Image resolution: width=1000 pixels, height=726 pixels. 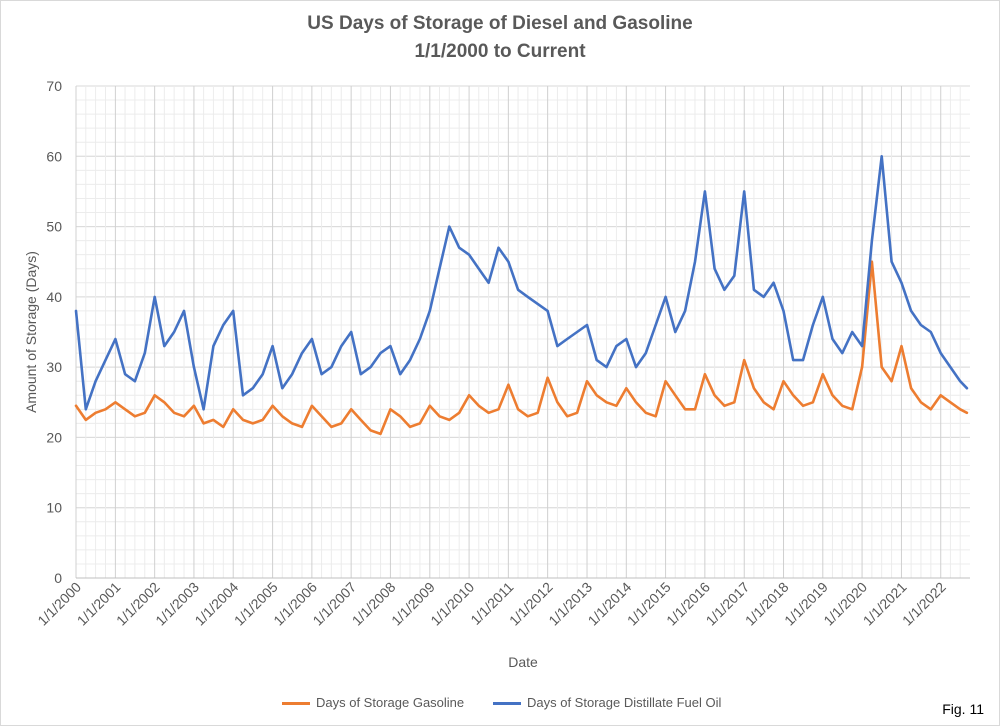 I want to click on legend-label-gasoline: Days of Storage Gasoline, so click(x=390, y=702).